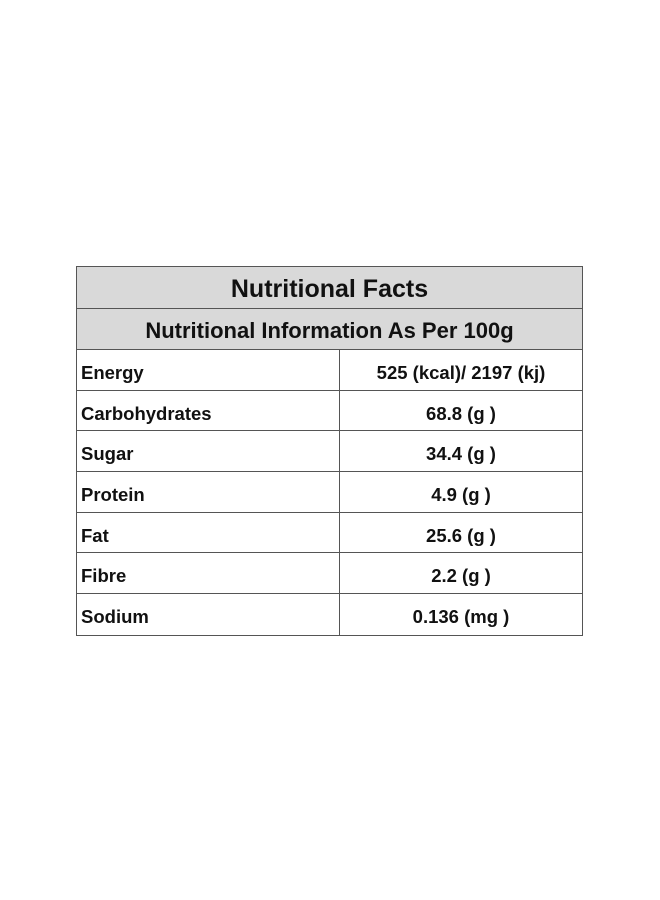 This screenshot has height=900, width=660. What do you see at coordinates (208, 573) in the screenshot?
I see `nutrient-name: Fibre` at bounding box center [208, 573].